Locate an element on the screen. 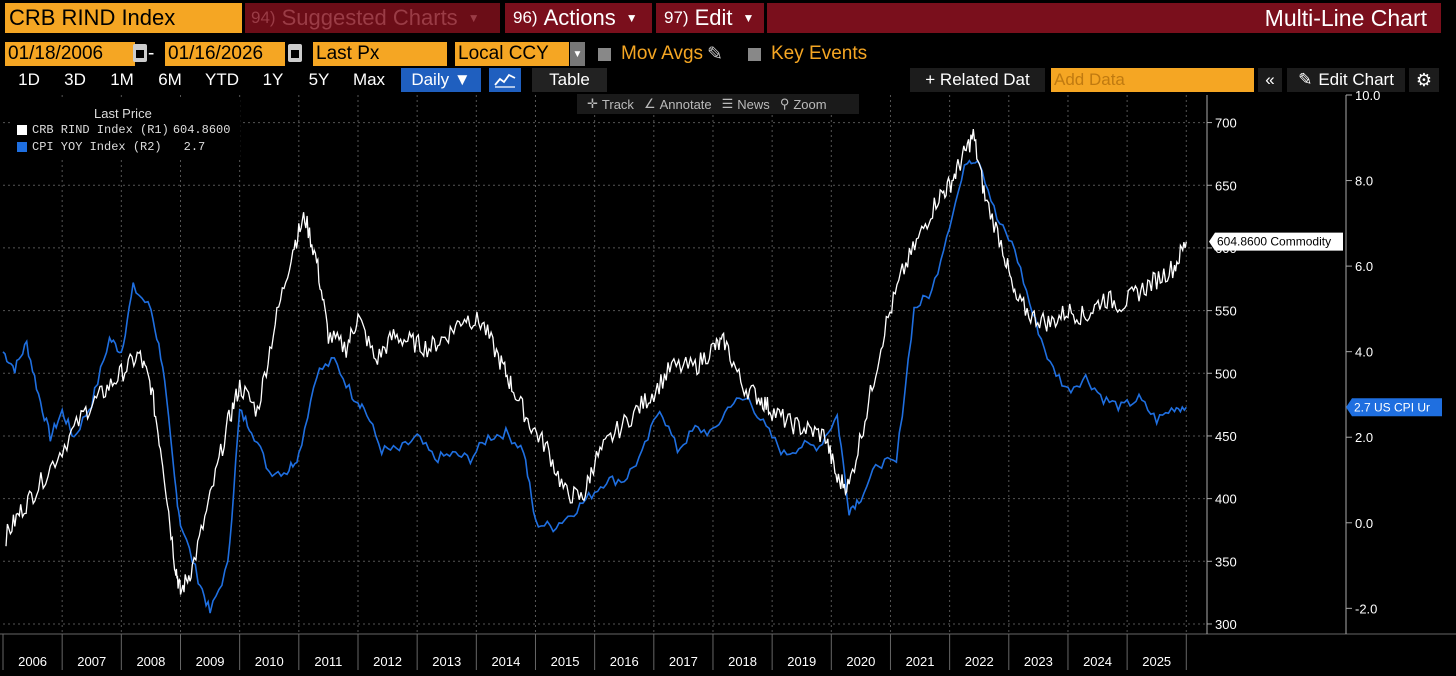 This screenshot has height=676, width=1456. currency-select: Local CCY is located at coordinates (512, 54).